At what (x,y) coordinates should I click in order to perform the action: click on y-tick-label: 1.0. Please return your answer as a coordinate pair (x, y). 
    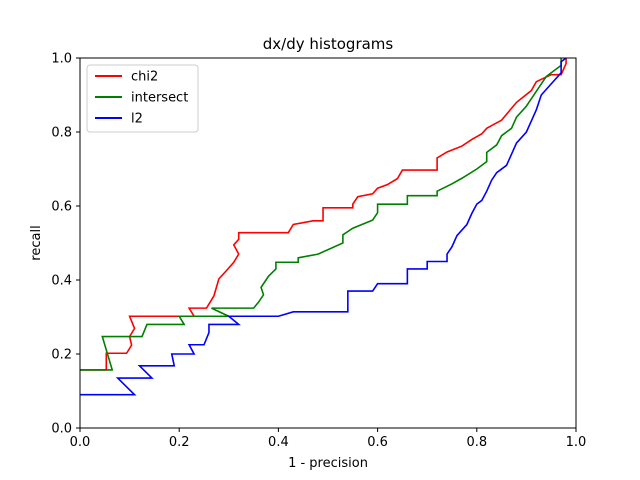
    Looking at the image, I should click on (61, 59).